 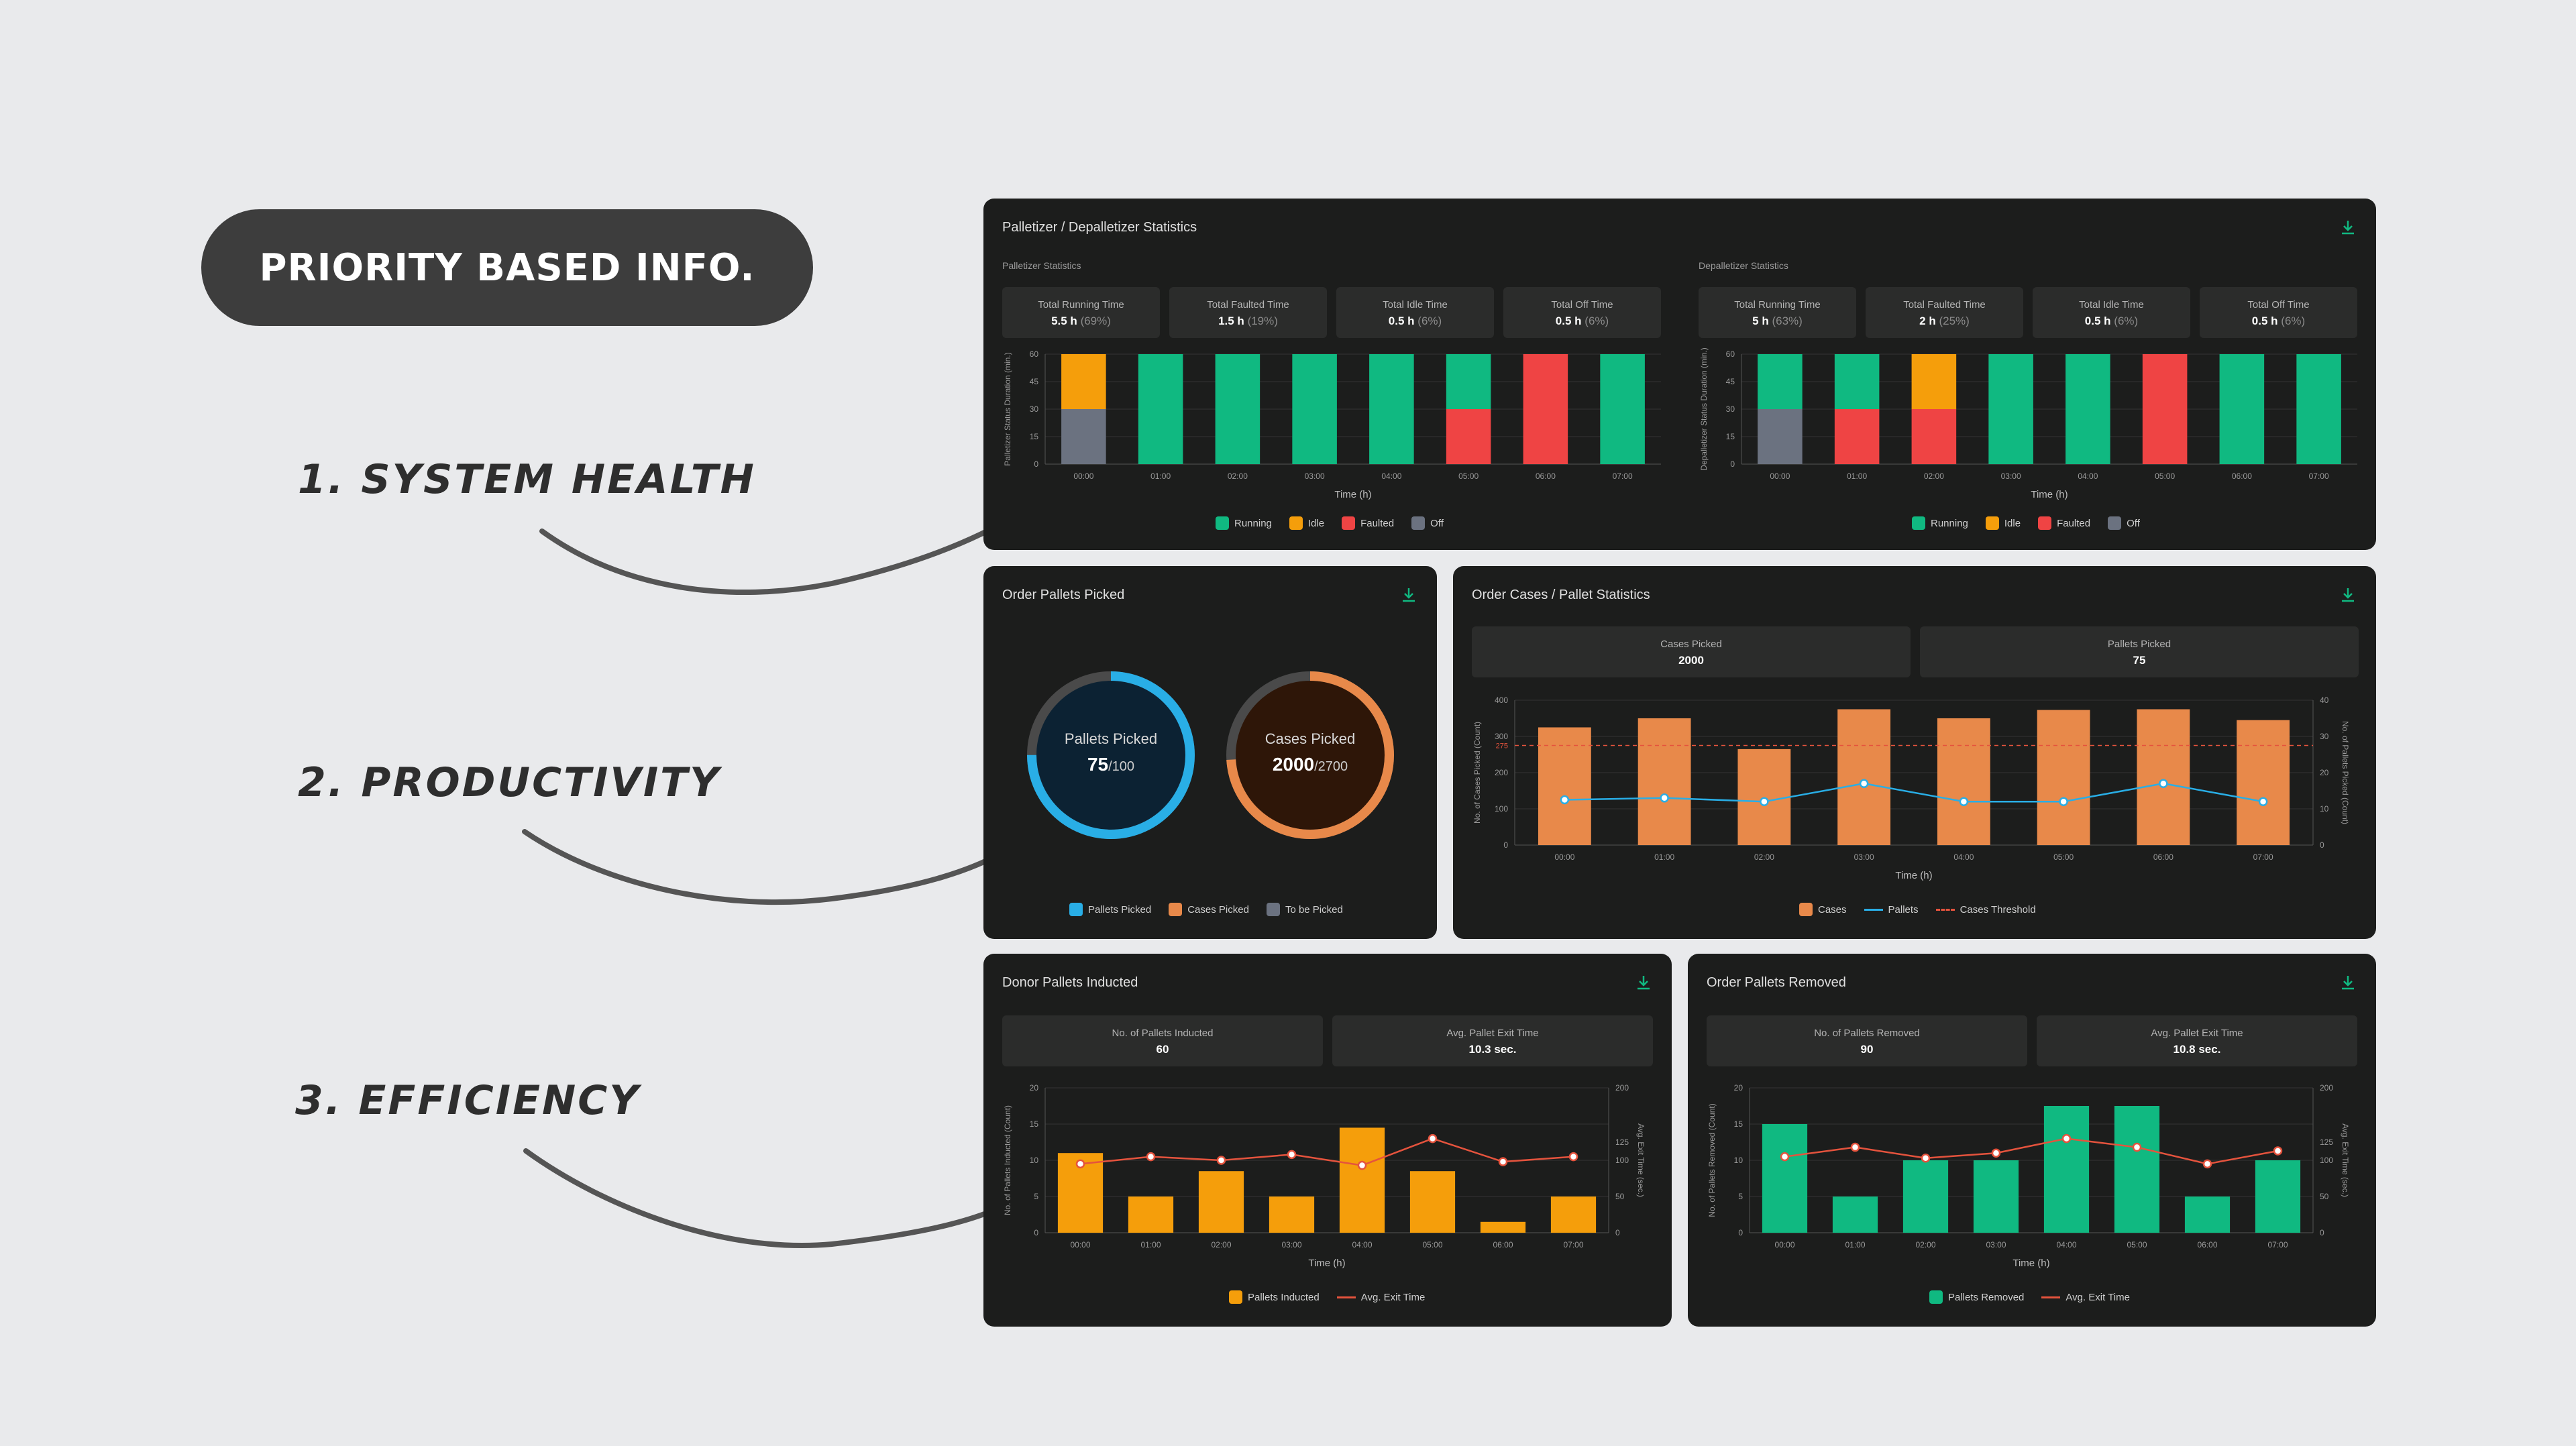 I want to click on pallets-donut-center, so click(x=1111, y=755).